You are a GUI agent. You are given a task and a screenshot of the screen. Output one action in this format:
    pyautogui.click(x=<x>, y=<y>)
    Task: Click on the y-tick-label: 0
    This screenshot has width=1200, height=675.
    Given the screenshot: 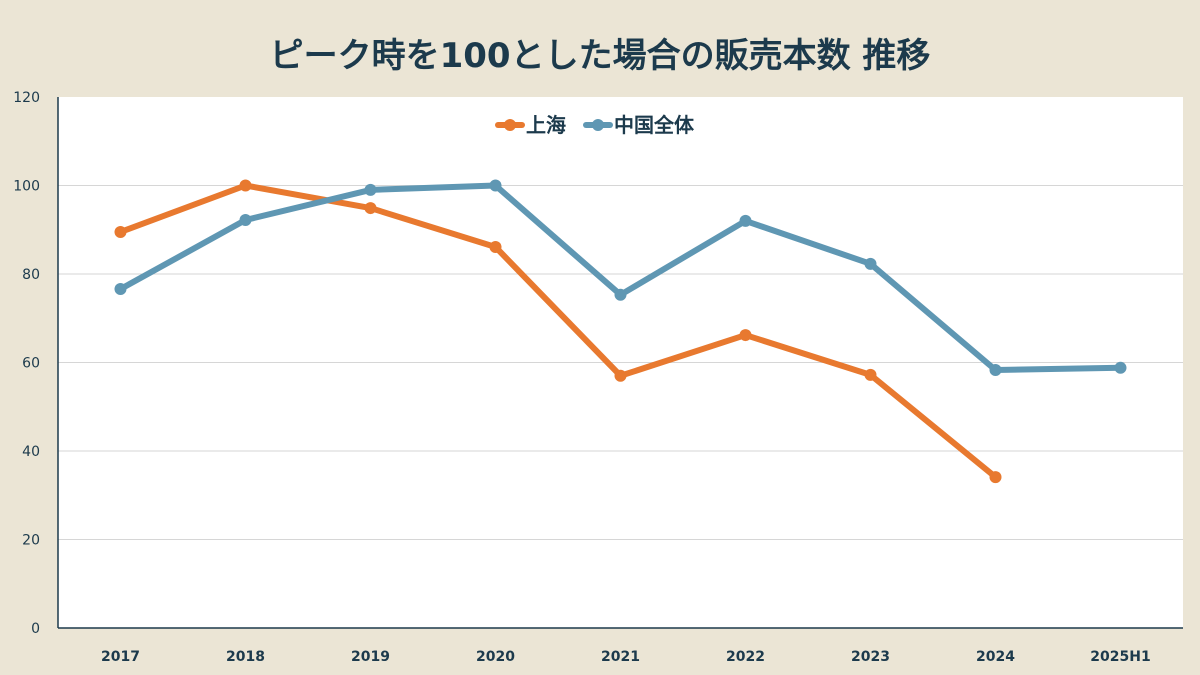 What is the action you would take?
    pyautogui.click(x=35, y=629)
    